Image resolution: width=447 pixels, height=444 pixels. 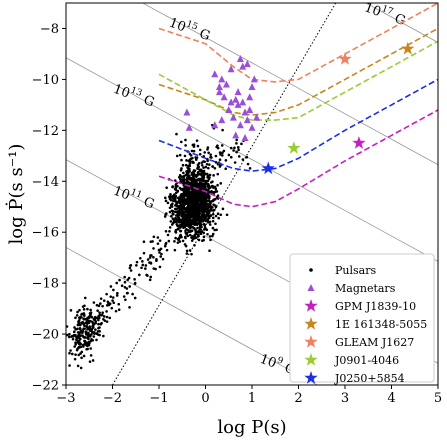 What do you see at coordinates (45, 284) in the screenshot?
I see `y-tick-label: −18` at bounding box center [45, 284].